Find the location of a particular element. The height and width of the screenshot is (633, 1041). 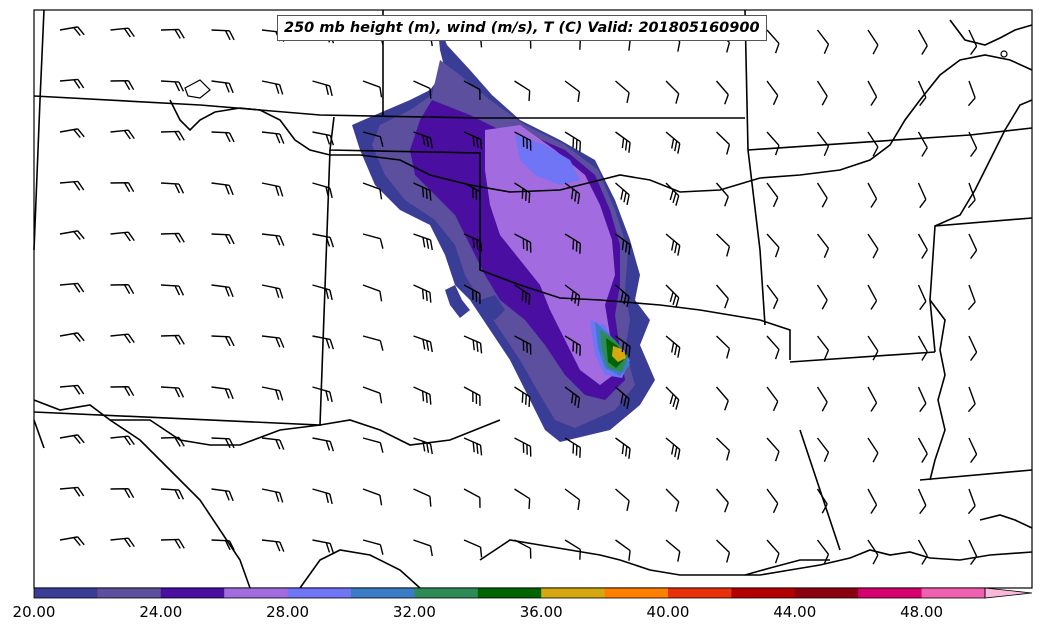

lake-outline is located at coordinates (197, 89).